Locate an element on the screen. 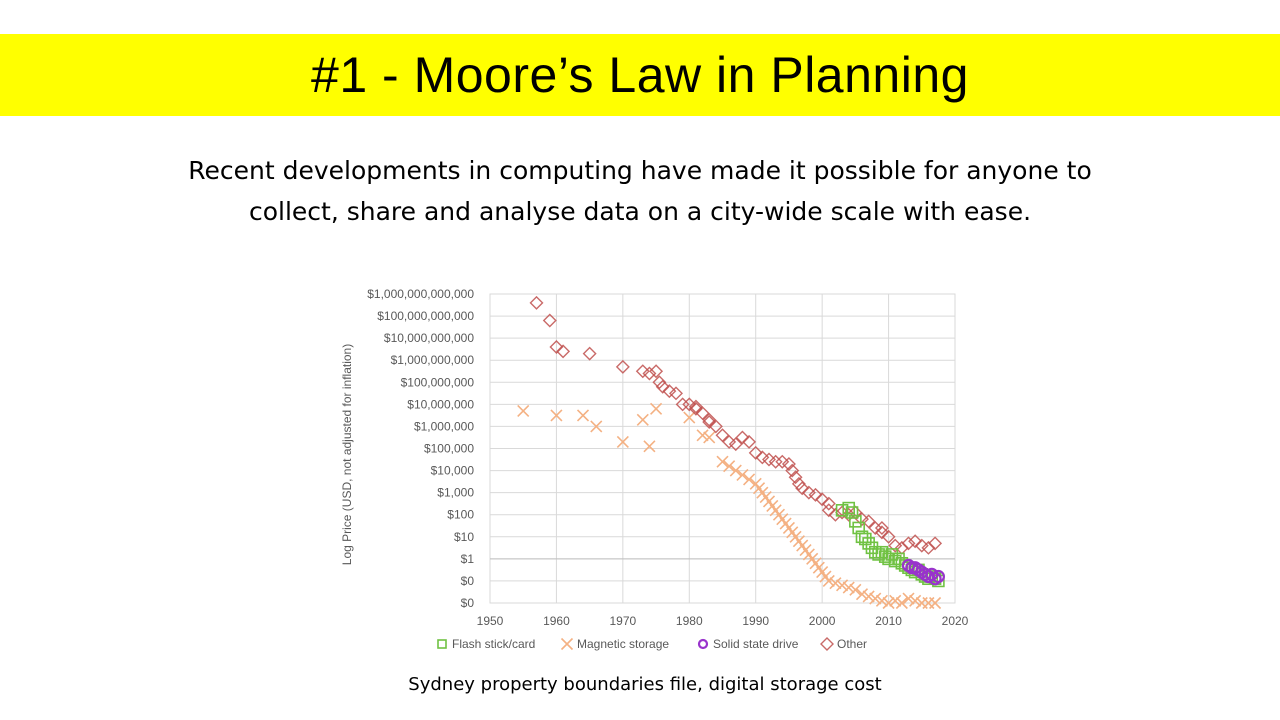 This screenshot has height=720, width=1280. y-tick-label: $1 is located at coordinates (468, 559).